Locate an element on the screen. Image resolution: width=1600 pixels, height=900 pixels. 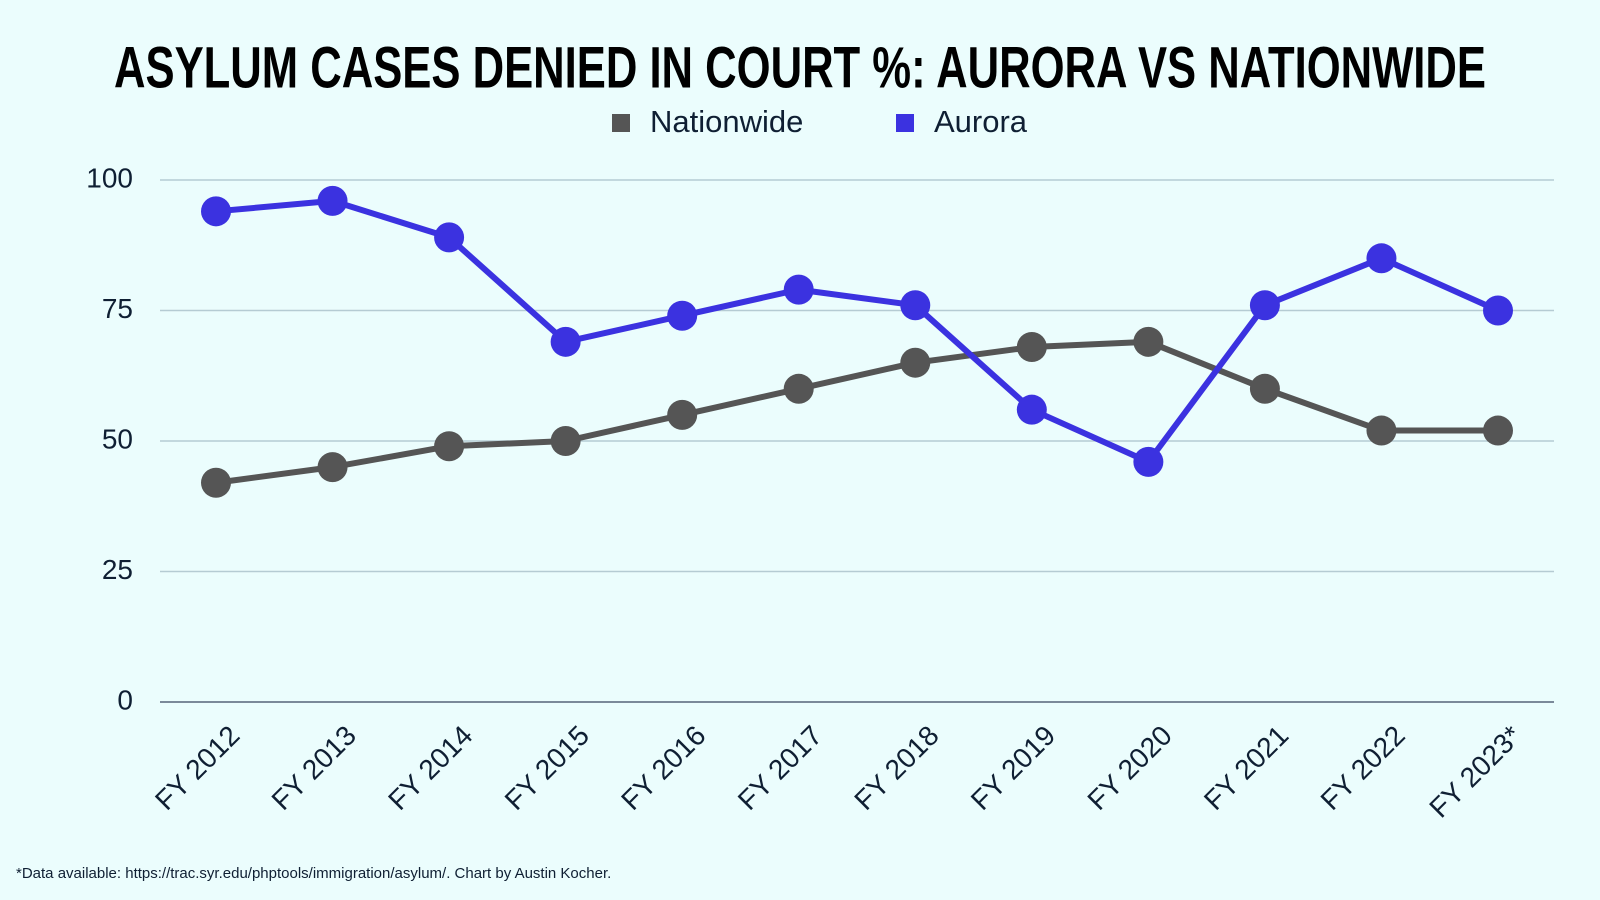
y-tick-label: 50 is located at coordinates (117, 438).